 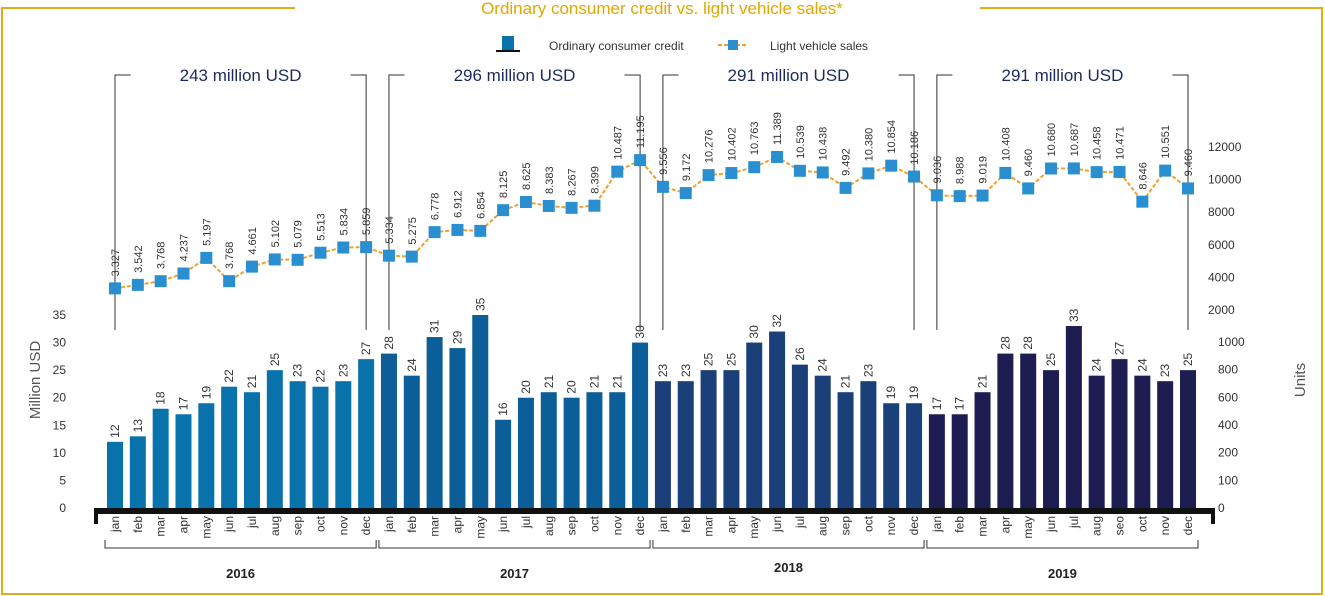 What do you see at coordinates (1228, 453) in the screenshot?
I see `y2-tick-label-lower: 200` at bounding box center [1228, 453].